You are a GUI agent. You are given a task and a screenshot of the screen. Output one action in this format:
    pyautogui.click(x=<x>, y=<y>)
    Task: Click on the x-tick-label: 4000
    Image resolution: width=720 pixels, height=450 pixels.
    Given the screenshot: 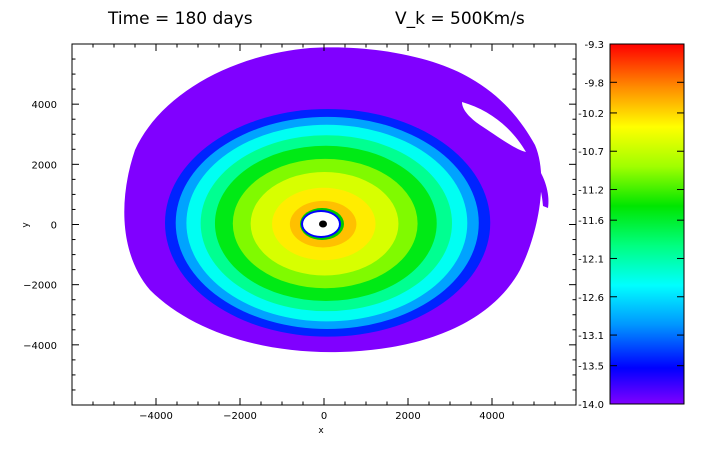 What is the action you would take?
    pyautogui.click(x=491, y=416)
    